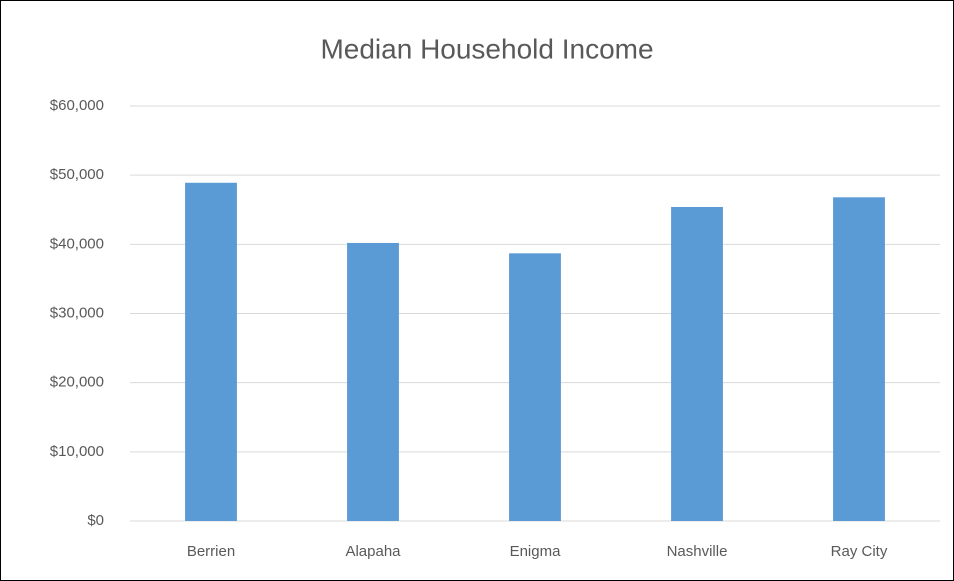 The height and width of the screenshot is (581, 954). What do you see at coordinates (77, 451) in the screenshot?
I see `y-tick-label: $10,000` at bounding box center [77, 451].